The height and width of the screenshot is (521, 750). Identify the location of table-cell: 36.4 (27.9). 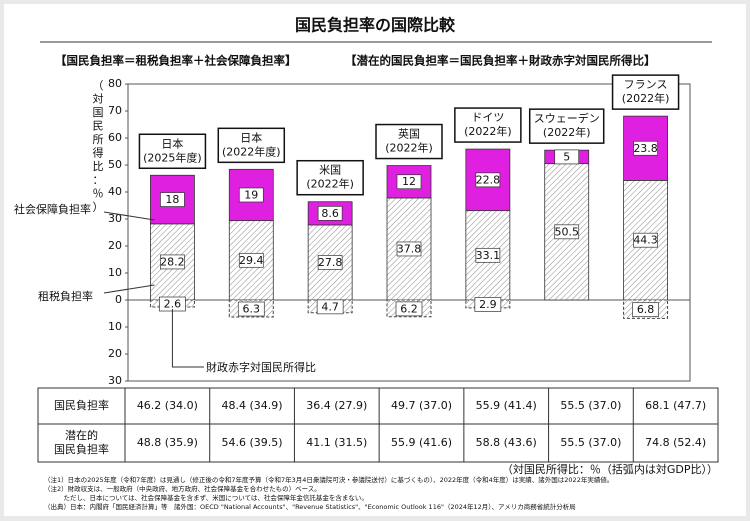
(336, 405).